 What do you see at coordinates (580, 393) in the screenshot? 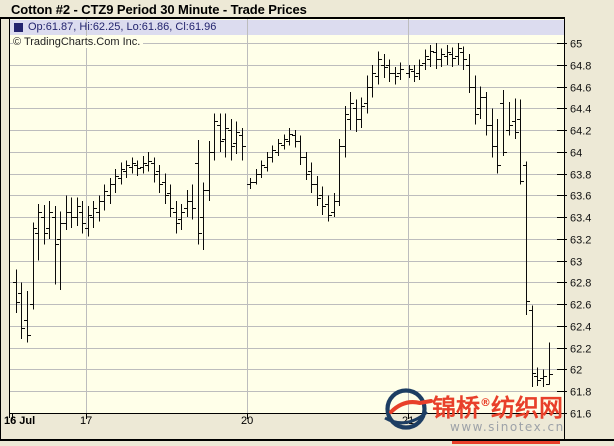
I see `svg-text: 61.8` at bounding box center [580, 393].